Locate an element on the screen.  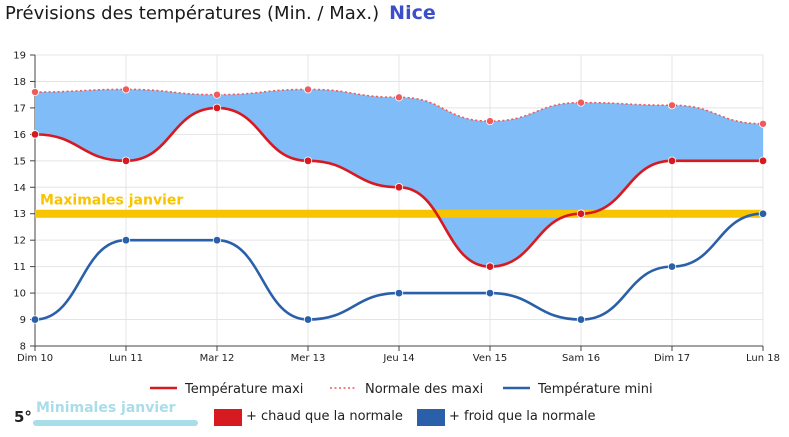
y-tick-label: 19 is located at coordinates (19, 56).